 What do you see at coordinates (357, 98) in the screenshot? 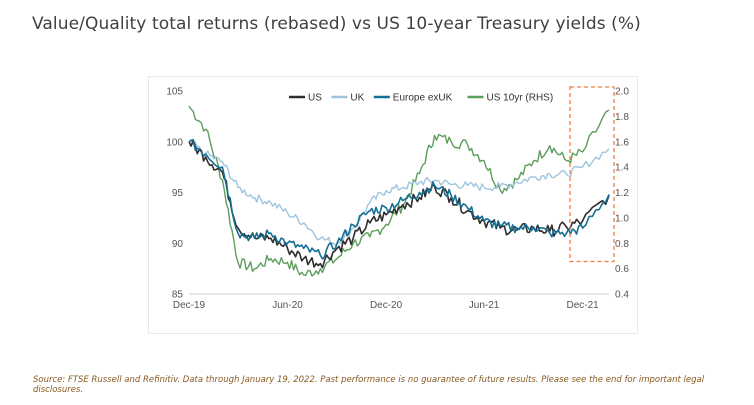
I see `legend-label: UK` at bounding box center [357, 98].